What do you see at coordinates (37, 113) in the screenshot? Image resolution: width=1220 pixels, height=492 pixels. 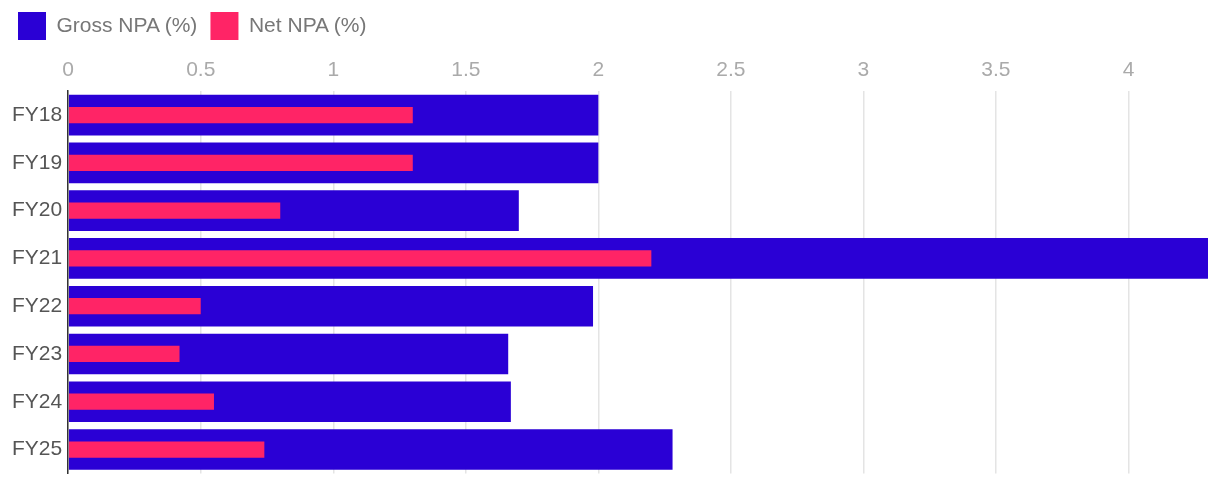 I see `y-tick-label: FY18` at bounding box center [37, 113].